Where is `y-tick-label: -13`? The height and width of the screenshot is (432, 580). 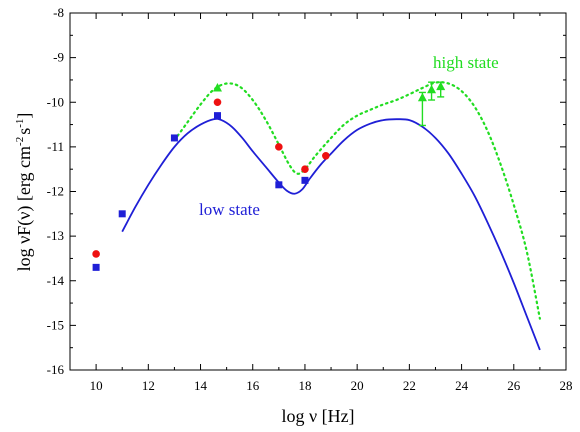 y-tick-label: -13 is located at coordinates (55, 235).